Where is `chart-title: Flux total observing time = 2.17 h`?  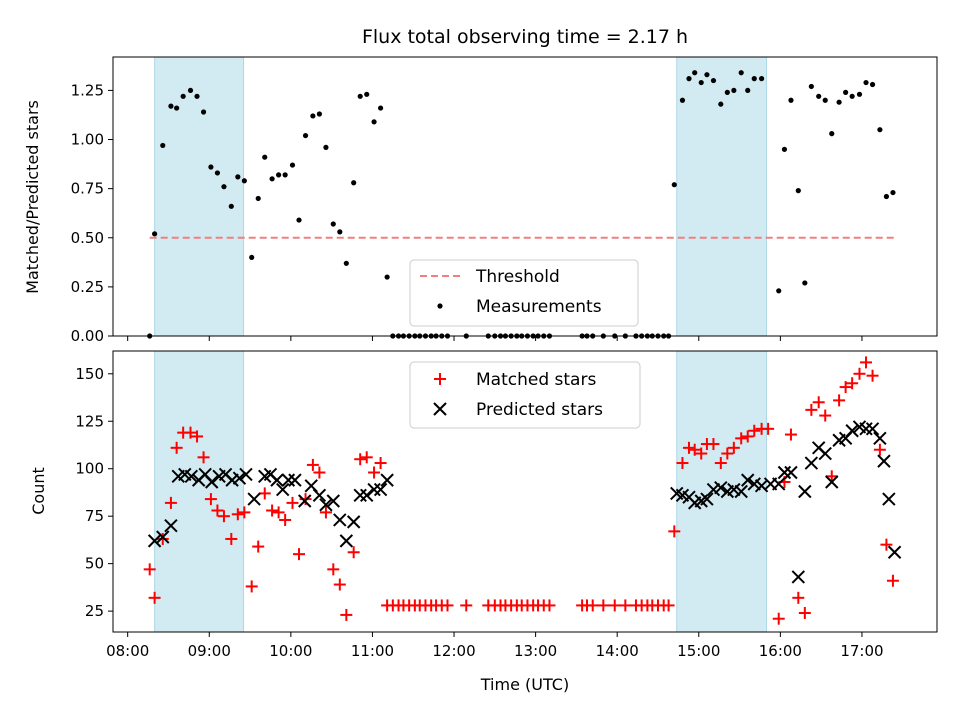 chart-title: Flux total observing time = 2.17 h is located at coordinates (525, 37).